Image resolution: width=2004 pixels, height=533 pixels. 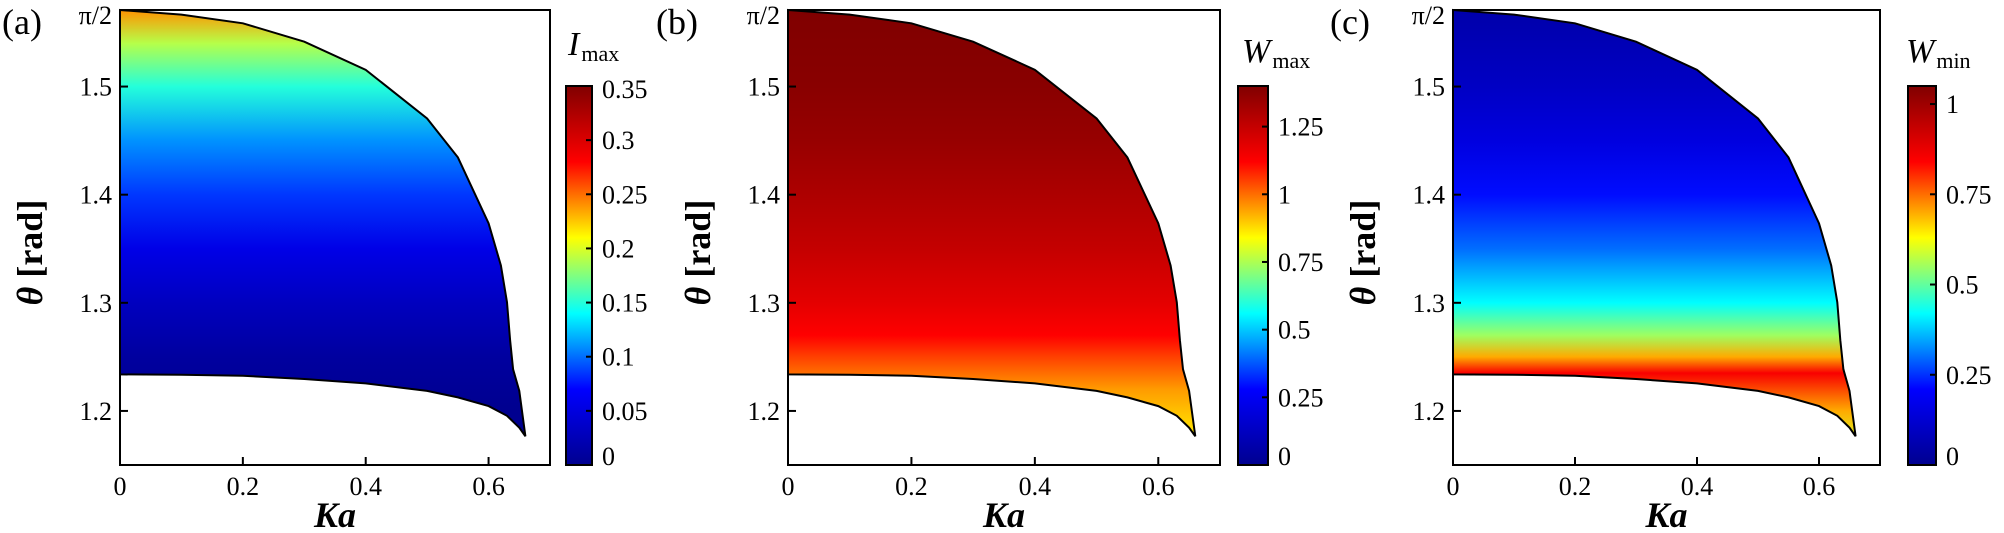 What do you see at coordinates (625, 303) in the screenshot?
I see `colorbar-tick-label: 0.15` at bounding box center [625, 303].